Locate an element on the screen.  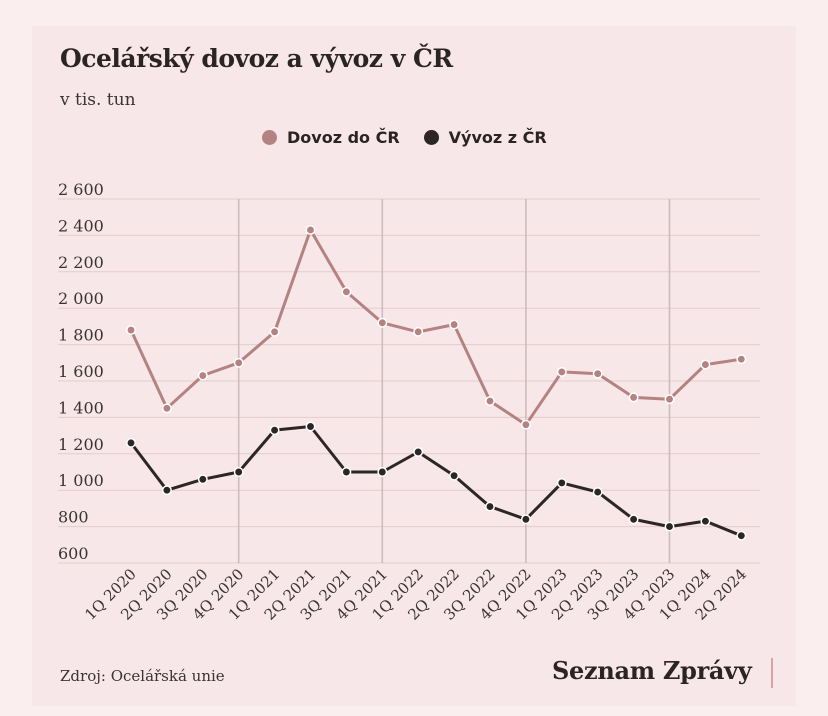
y-tick-label: 1 800 is located at coordinates (81, 335).